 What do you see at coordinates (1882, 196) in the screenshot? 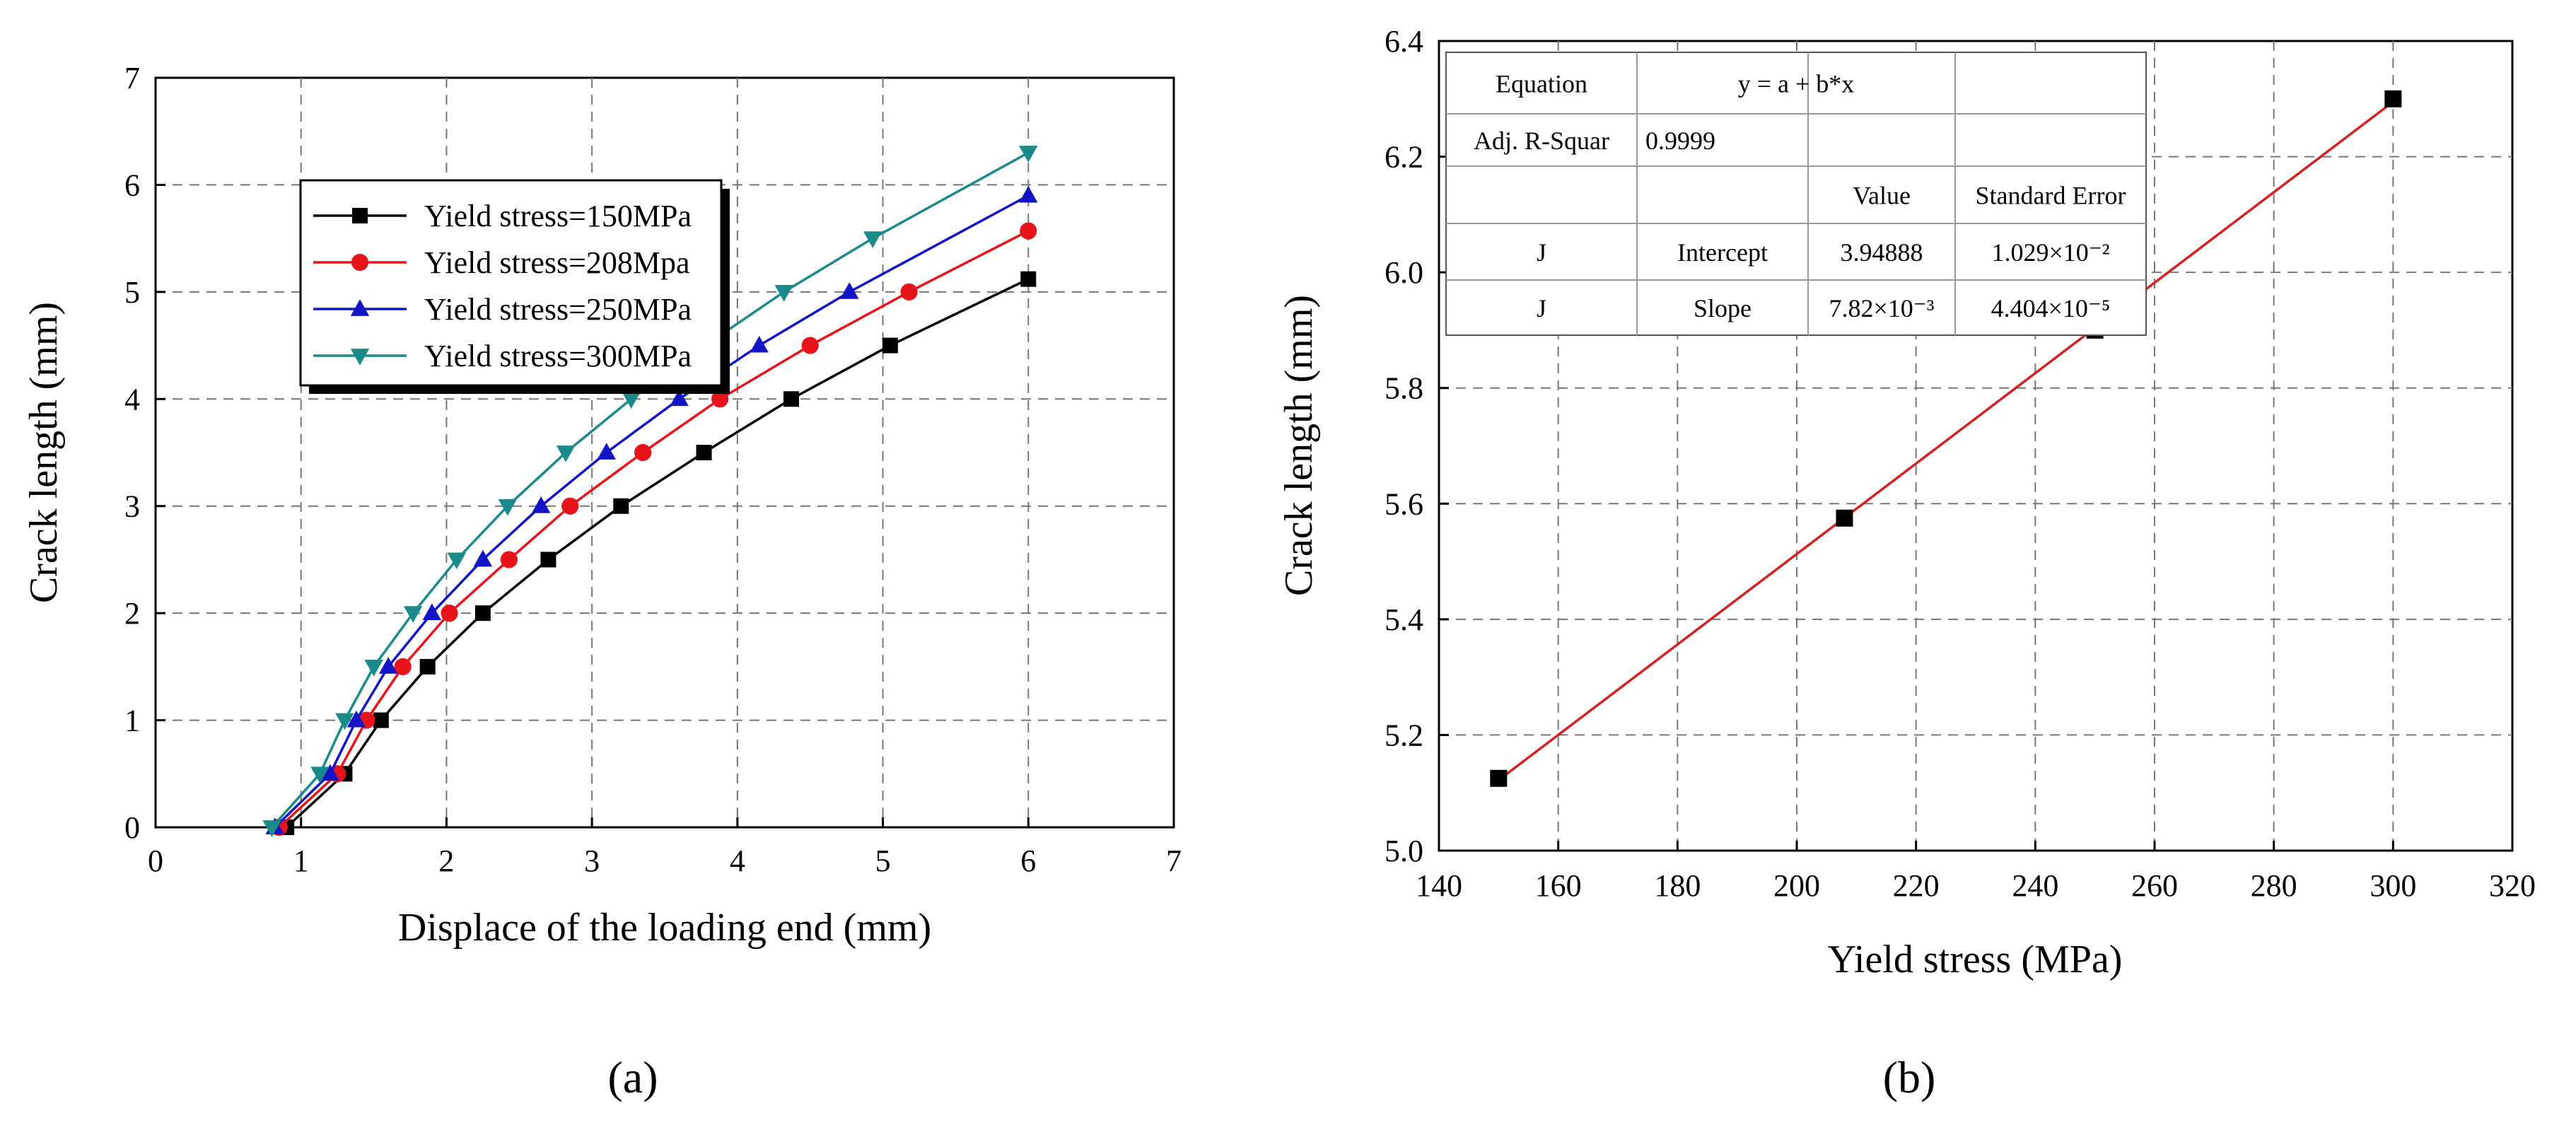
I see `chart-b-table-cell: Value` at bounding box center [1882, 196].